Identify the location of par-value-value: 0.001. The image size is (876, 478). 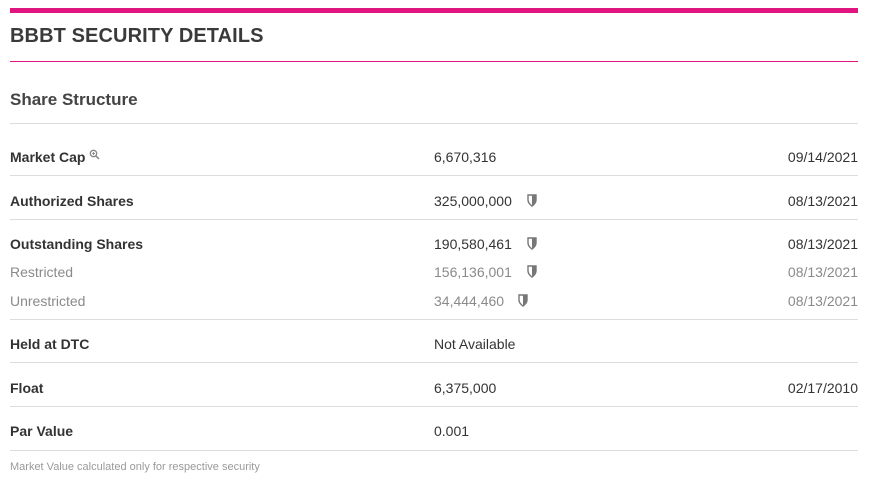
(452, 431).